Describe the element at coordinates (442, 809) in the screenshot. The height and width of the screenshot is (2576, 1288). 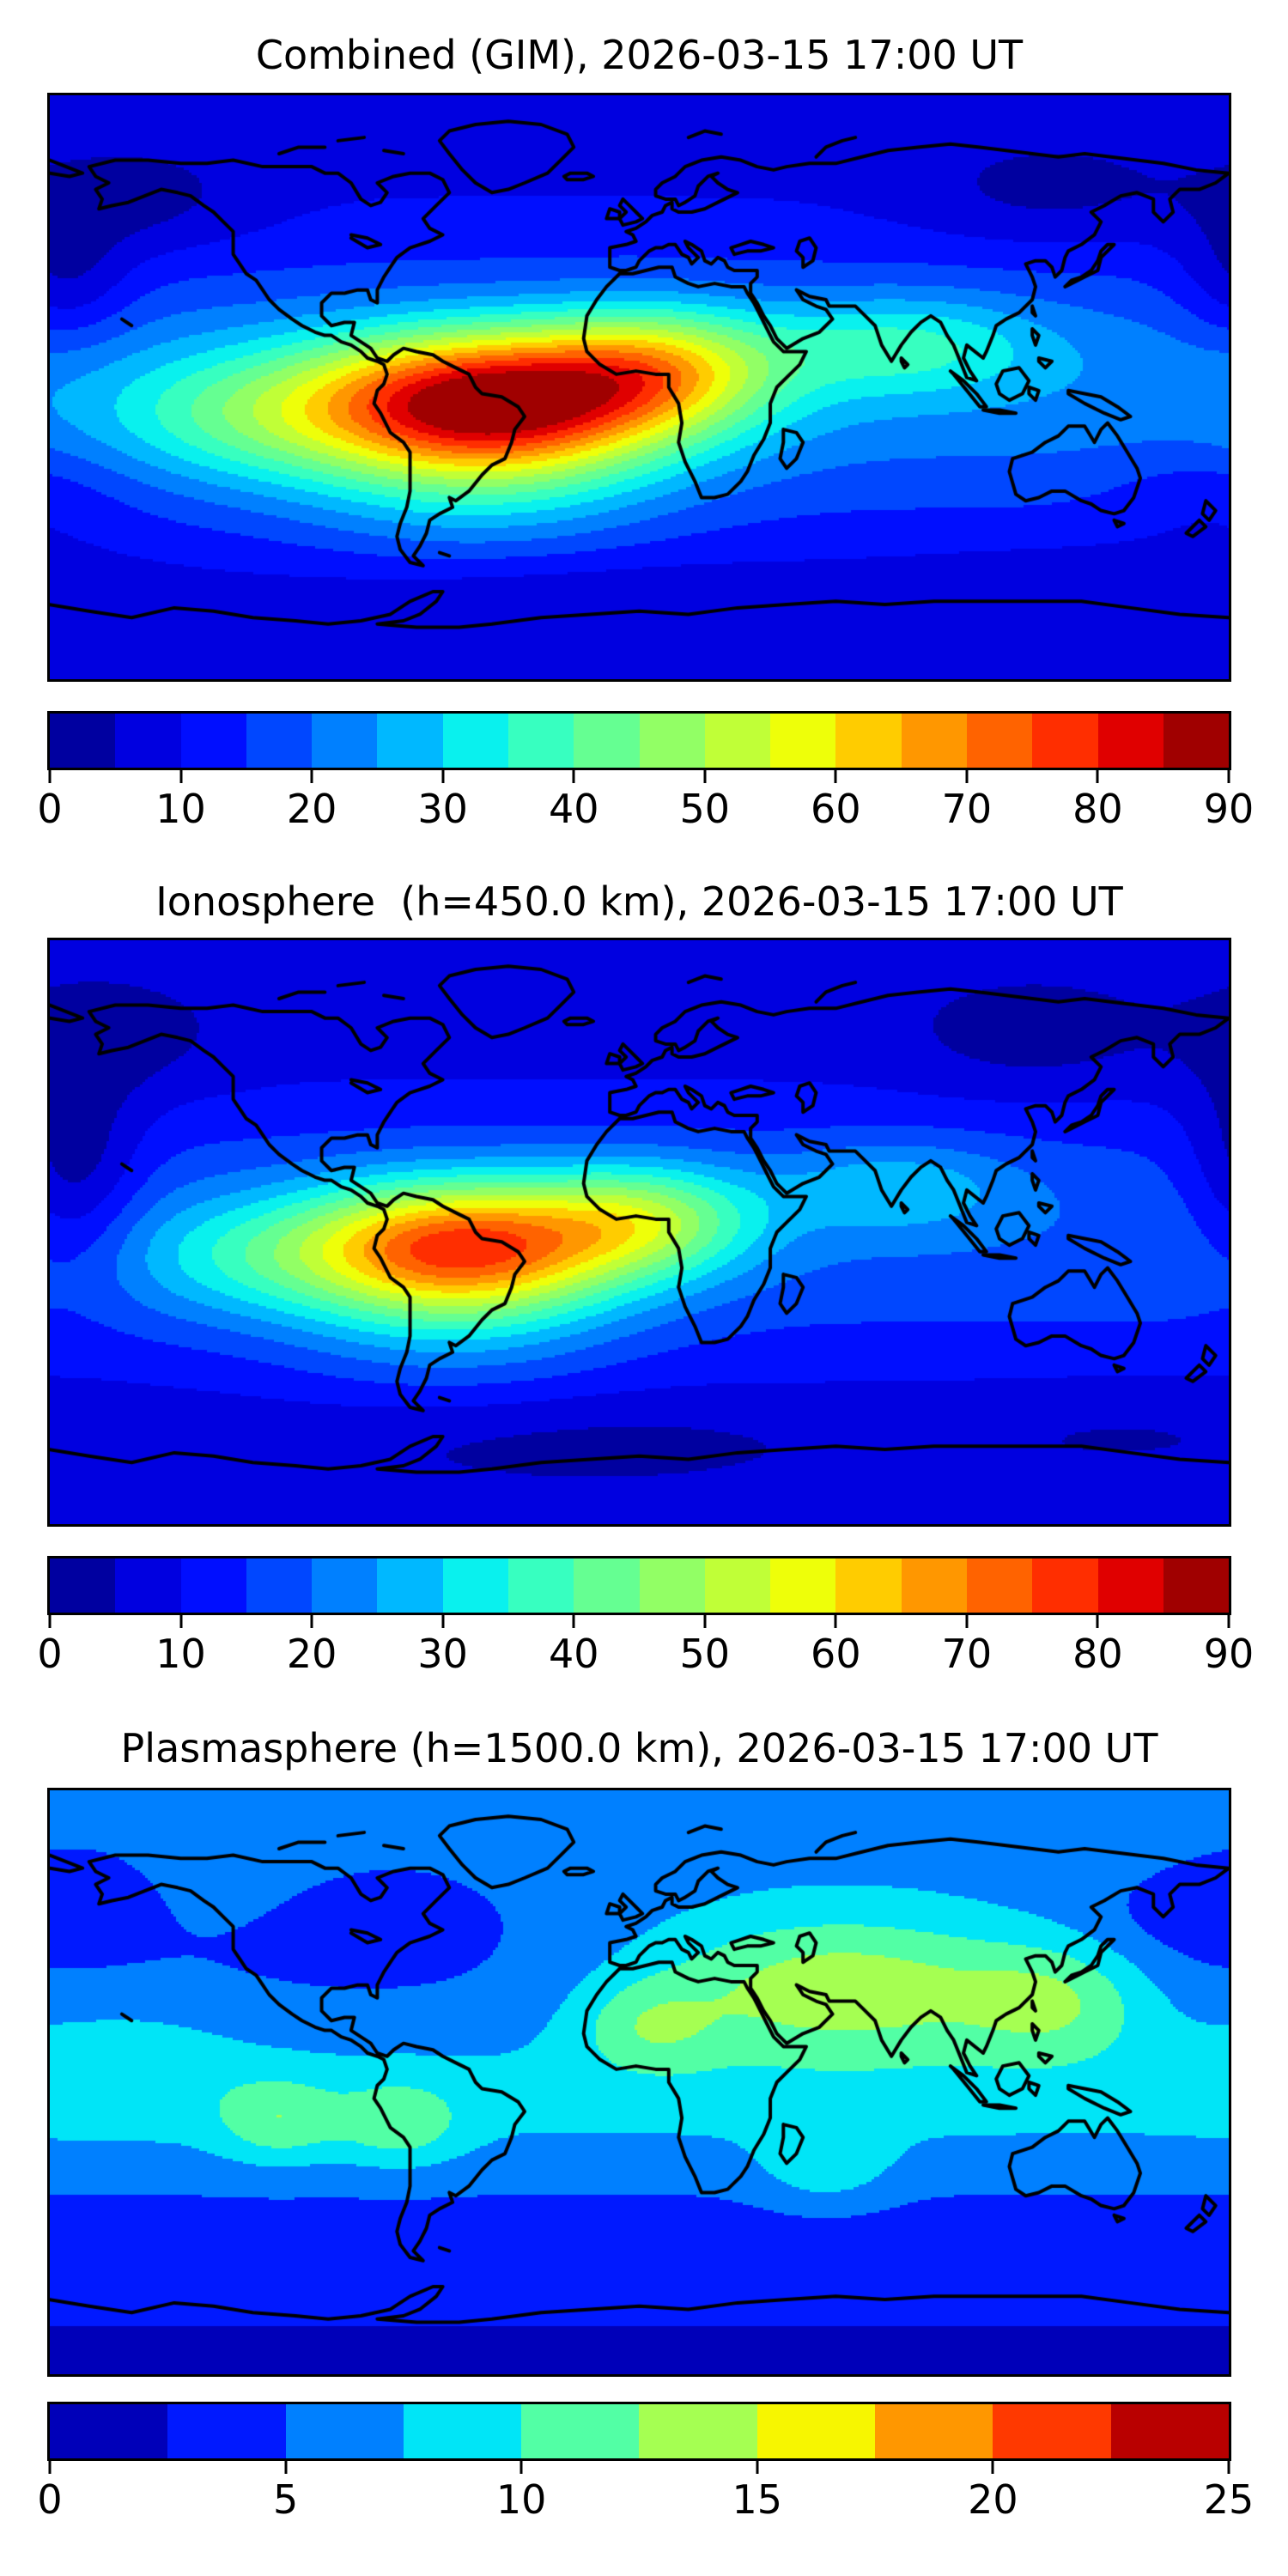
I see `colorbar-tick-label: 30` at that location.